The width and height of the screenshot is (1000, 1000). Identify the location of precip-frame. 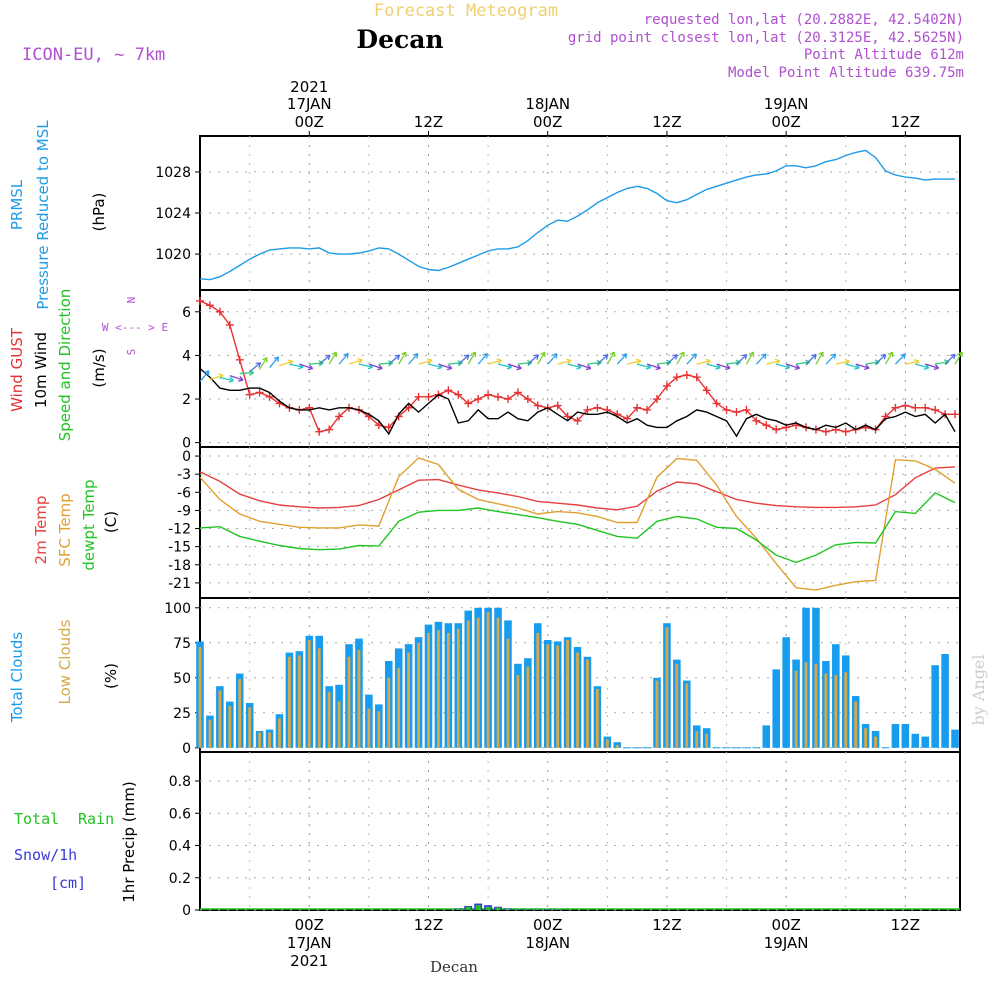
(580, 831).